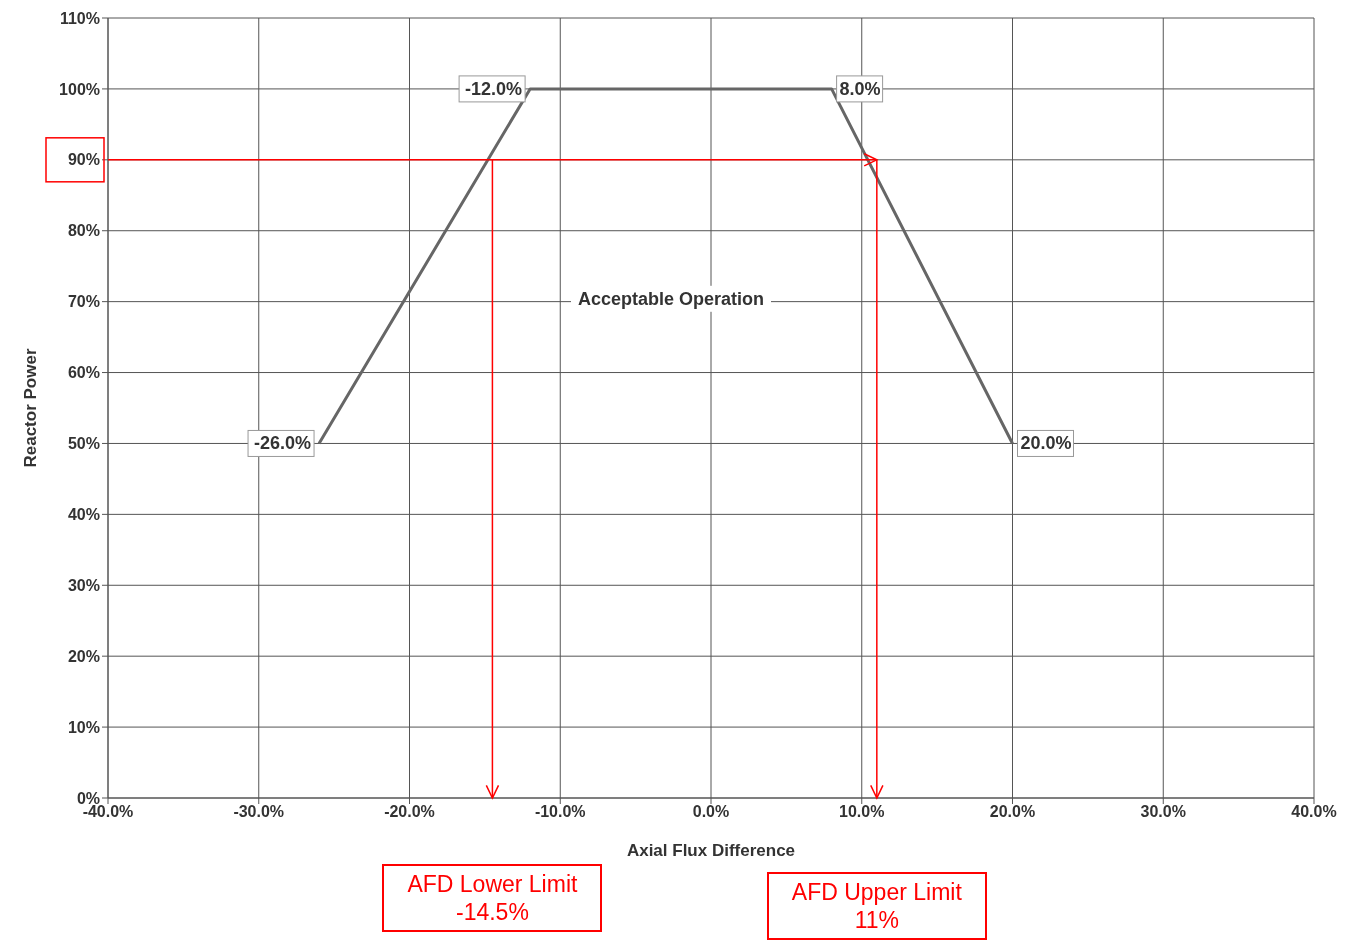 This screenshot has height=944, width=1352. What do you see at coordinates (409, 812) in the screenshot?
I see `x-tick-label: -20.0%` at bounding box center [409, 812].